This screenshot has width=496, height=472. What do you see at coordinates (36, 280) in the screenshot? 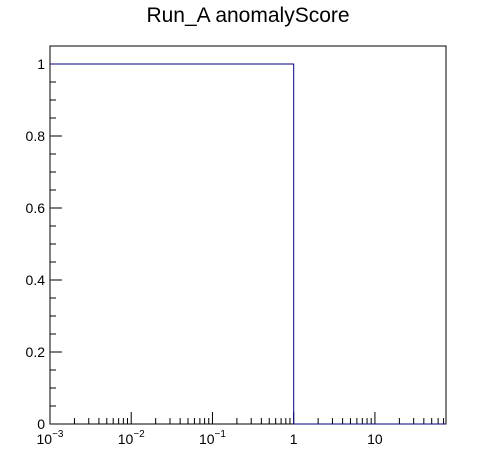
I see `y-tick-label: 0.4` at bounding box center [36, 280].